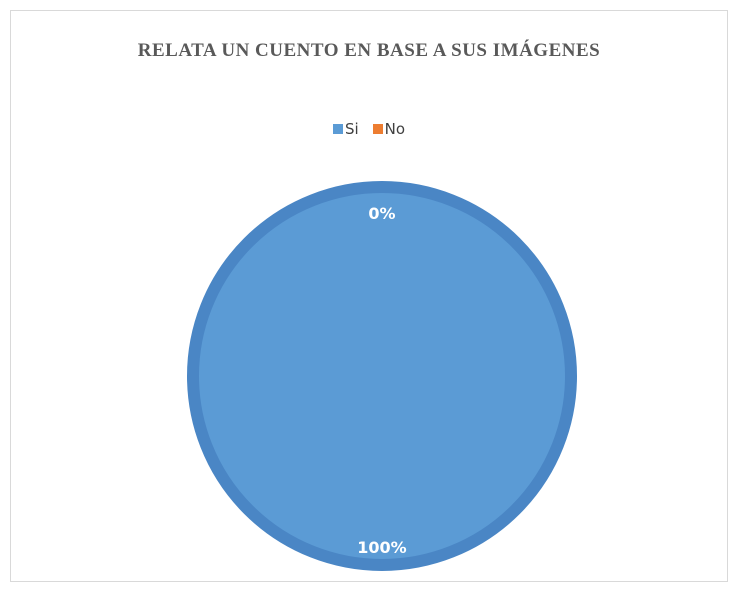 The width and height of the screenshot is (738, 592). What do you see at coordinates (377, 129) in the screenshot?
I see `legend-swatch-no` at bounding box center [377, 129].